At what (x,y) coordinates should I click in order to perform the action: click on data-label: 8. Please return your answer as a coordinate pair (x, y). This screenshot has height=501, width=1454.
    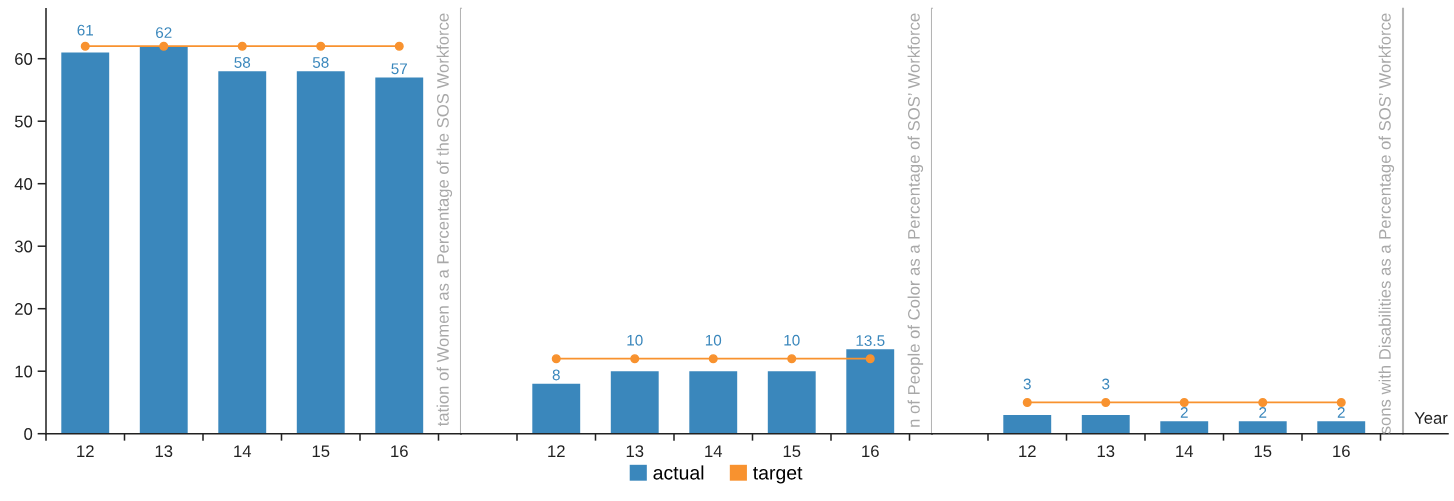
    Looking at the image, I should click on (556, 375).